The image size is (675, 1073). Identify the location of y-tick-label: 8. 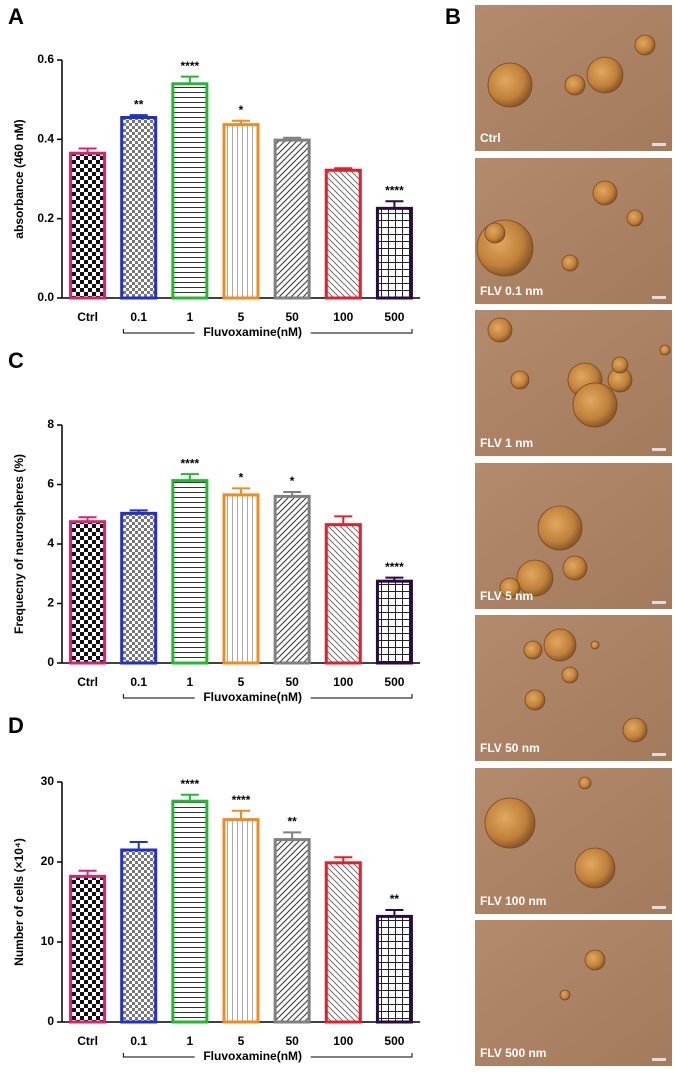
(50, 424).